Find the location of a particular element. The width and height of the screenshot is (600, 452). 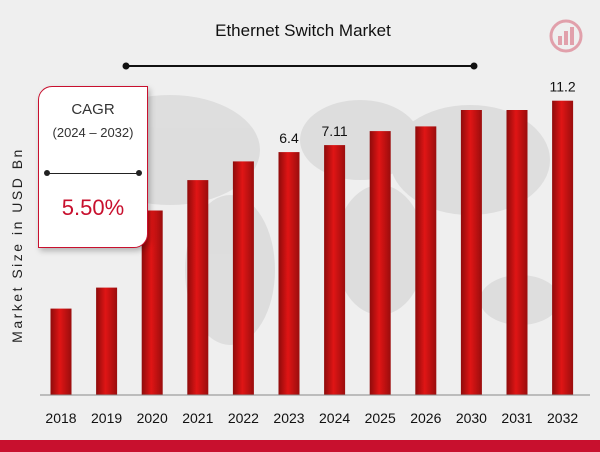

y-axis-label: Market Size in USD Bn is located at coordinates (17, 245).